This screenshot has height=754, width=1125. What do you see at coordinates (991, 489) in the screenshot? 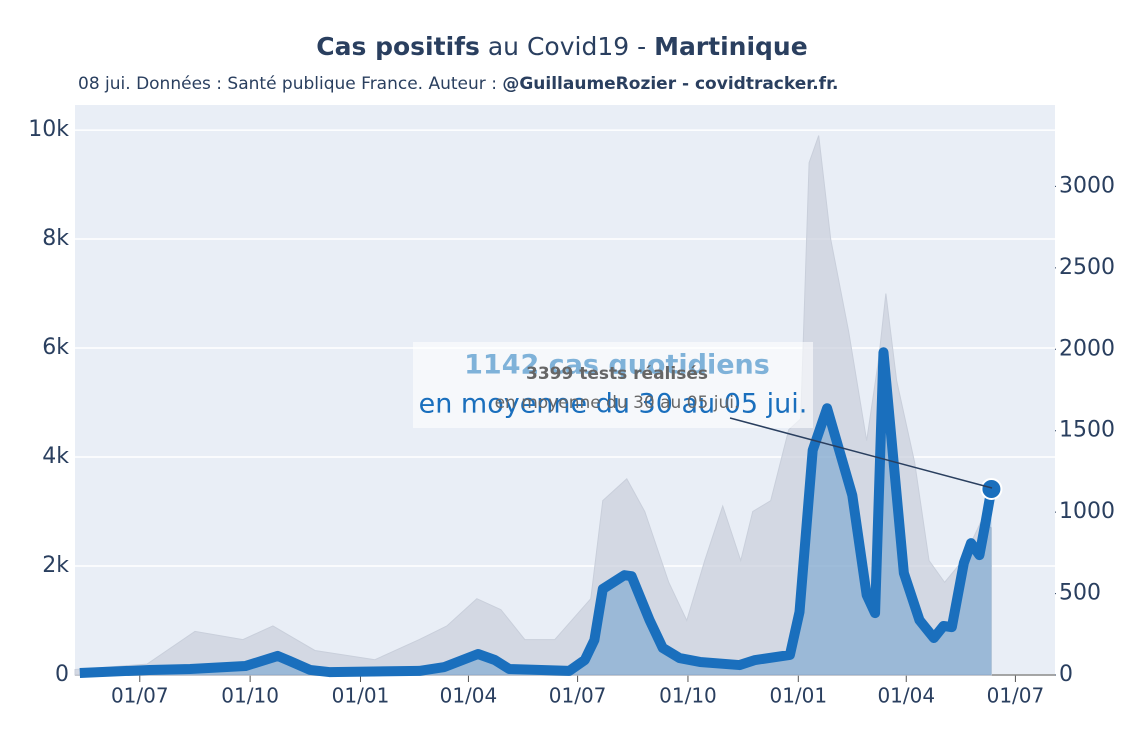
I see `last-point` at bounding box center [991, 489].